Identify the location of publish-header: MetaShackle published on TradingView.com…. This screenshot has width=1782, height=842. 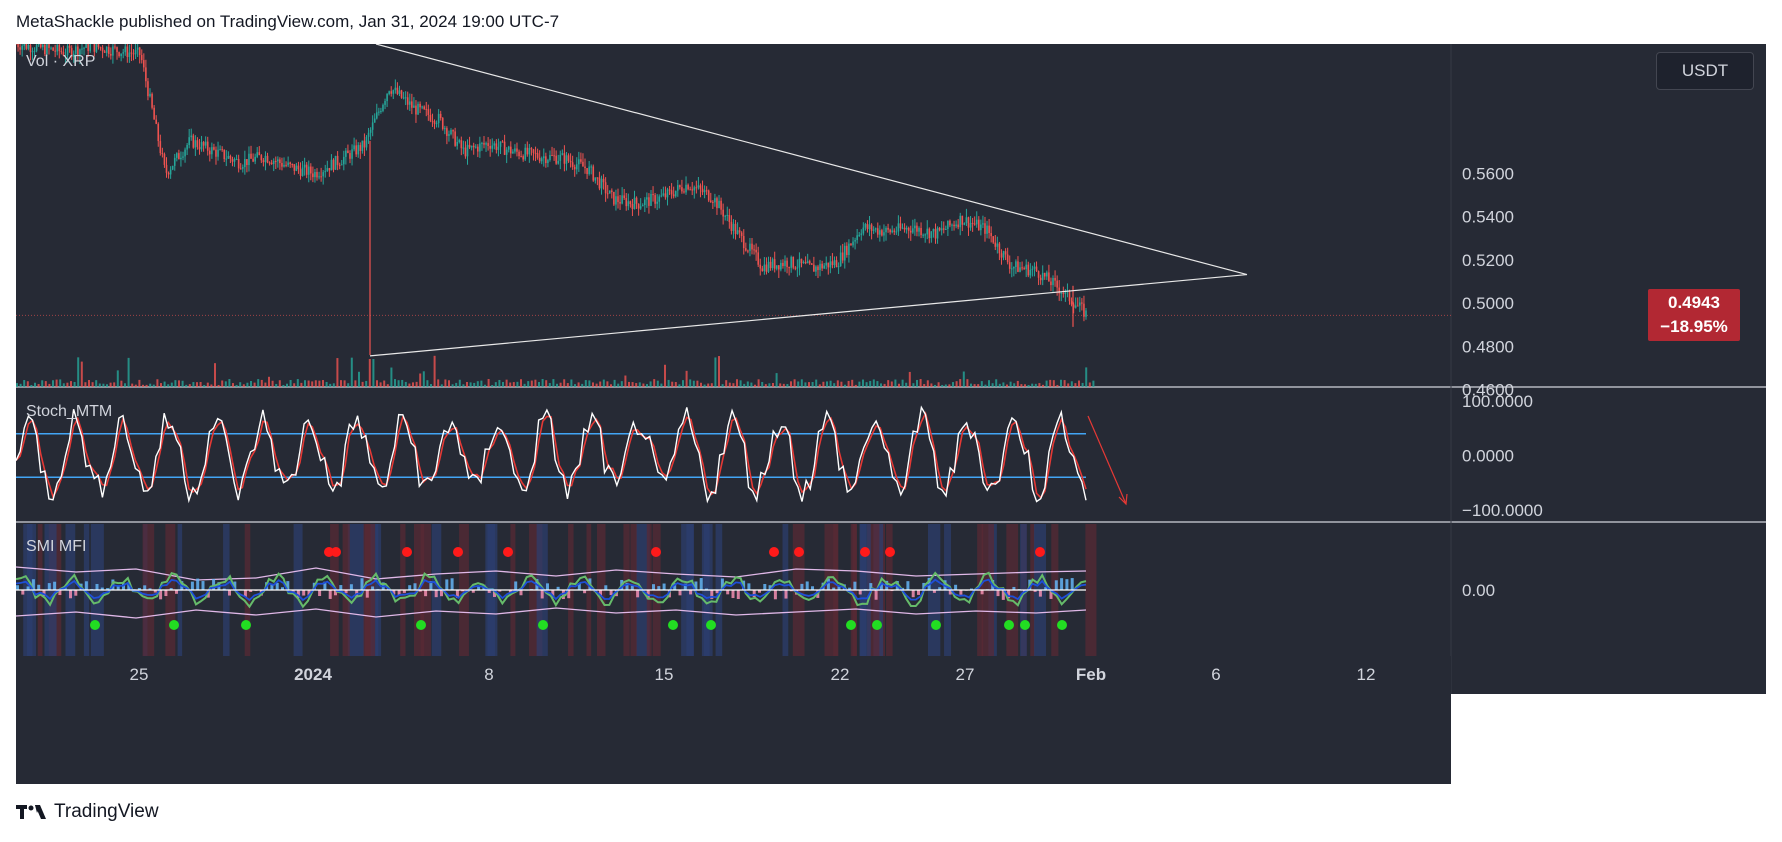
(288, 21).